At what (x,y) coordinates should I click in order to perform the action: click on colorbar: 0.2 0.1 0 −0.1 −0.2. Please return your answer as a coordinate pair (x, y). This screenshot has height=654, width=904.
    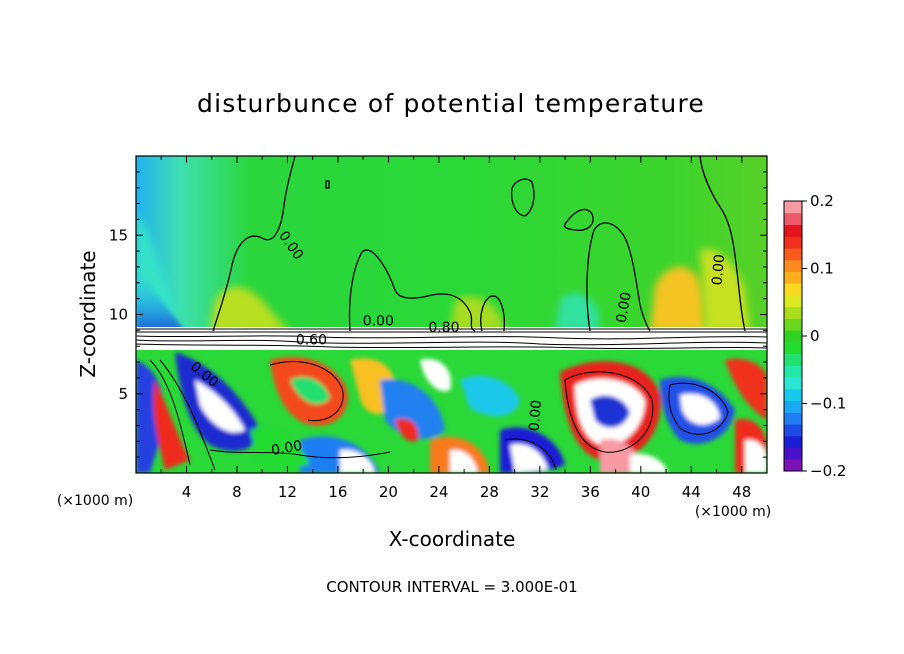
    Looking at the image, I should click on (814, 336).